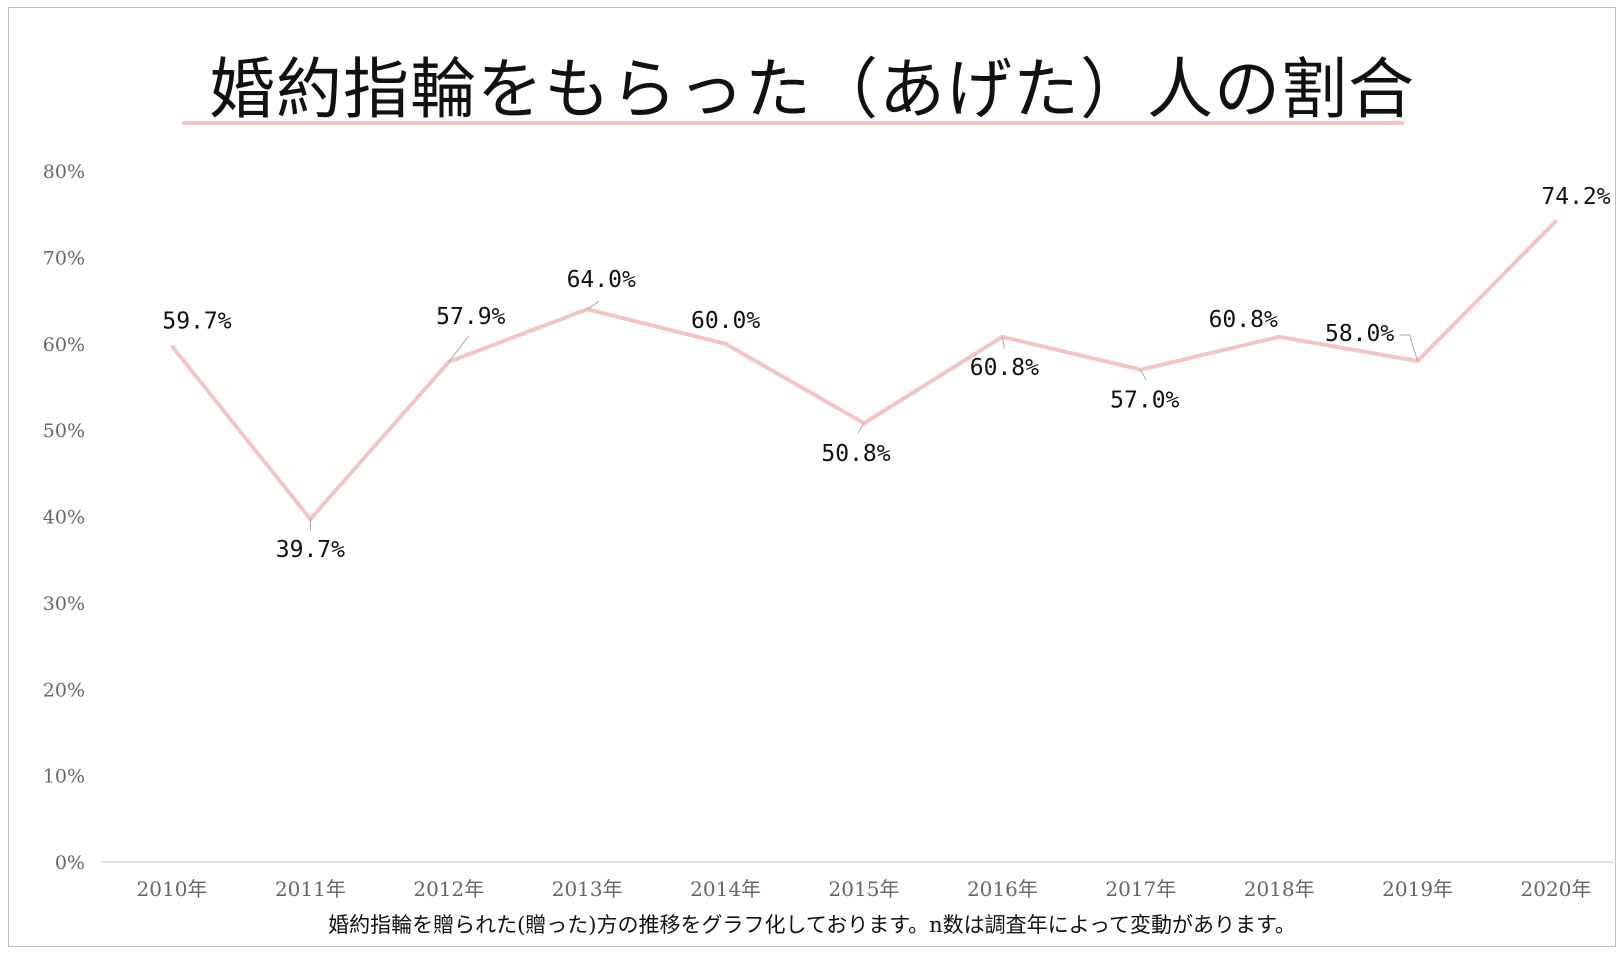  What do you see at coordinates (310, 889) in the screenshot?
I see `x-tick-label: 2011年` at bounding box center [310, 889].